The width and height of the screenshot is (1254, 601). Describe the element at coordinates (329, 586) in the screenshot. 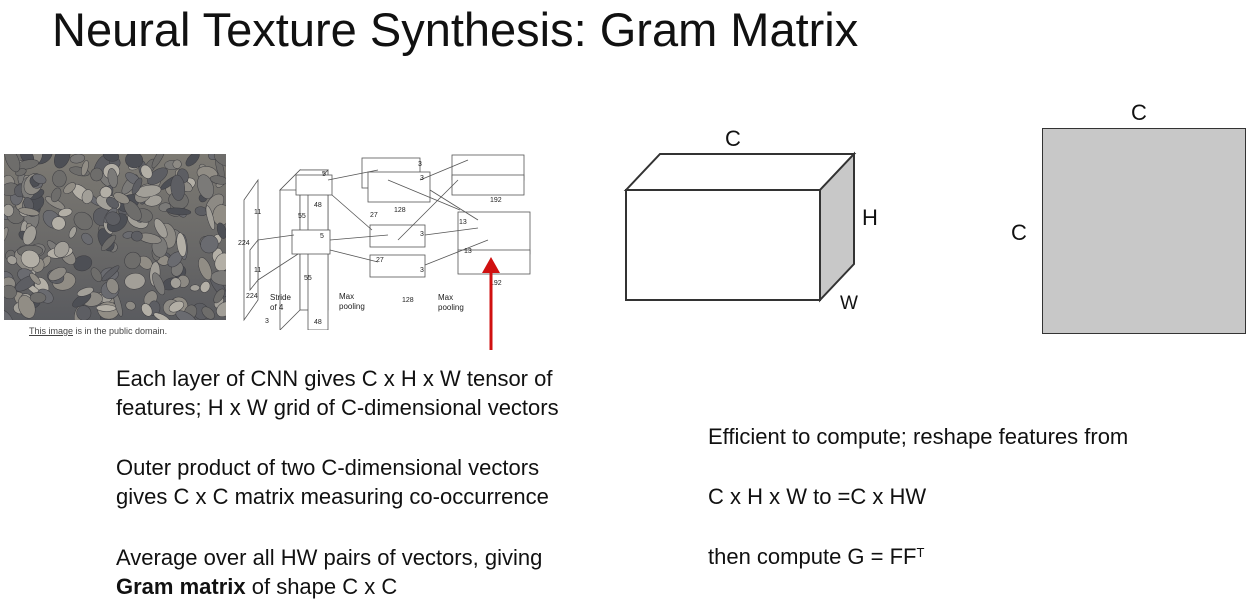

I see `text-line: Gram matrix of shape C x C` at that location.